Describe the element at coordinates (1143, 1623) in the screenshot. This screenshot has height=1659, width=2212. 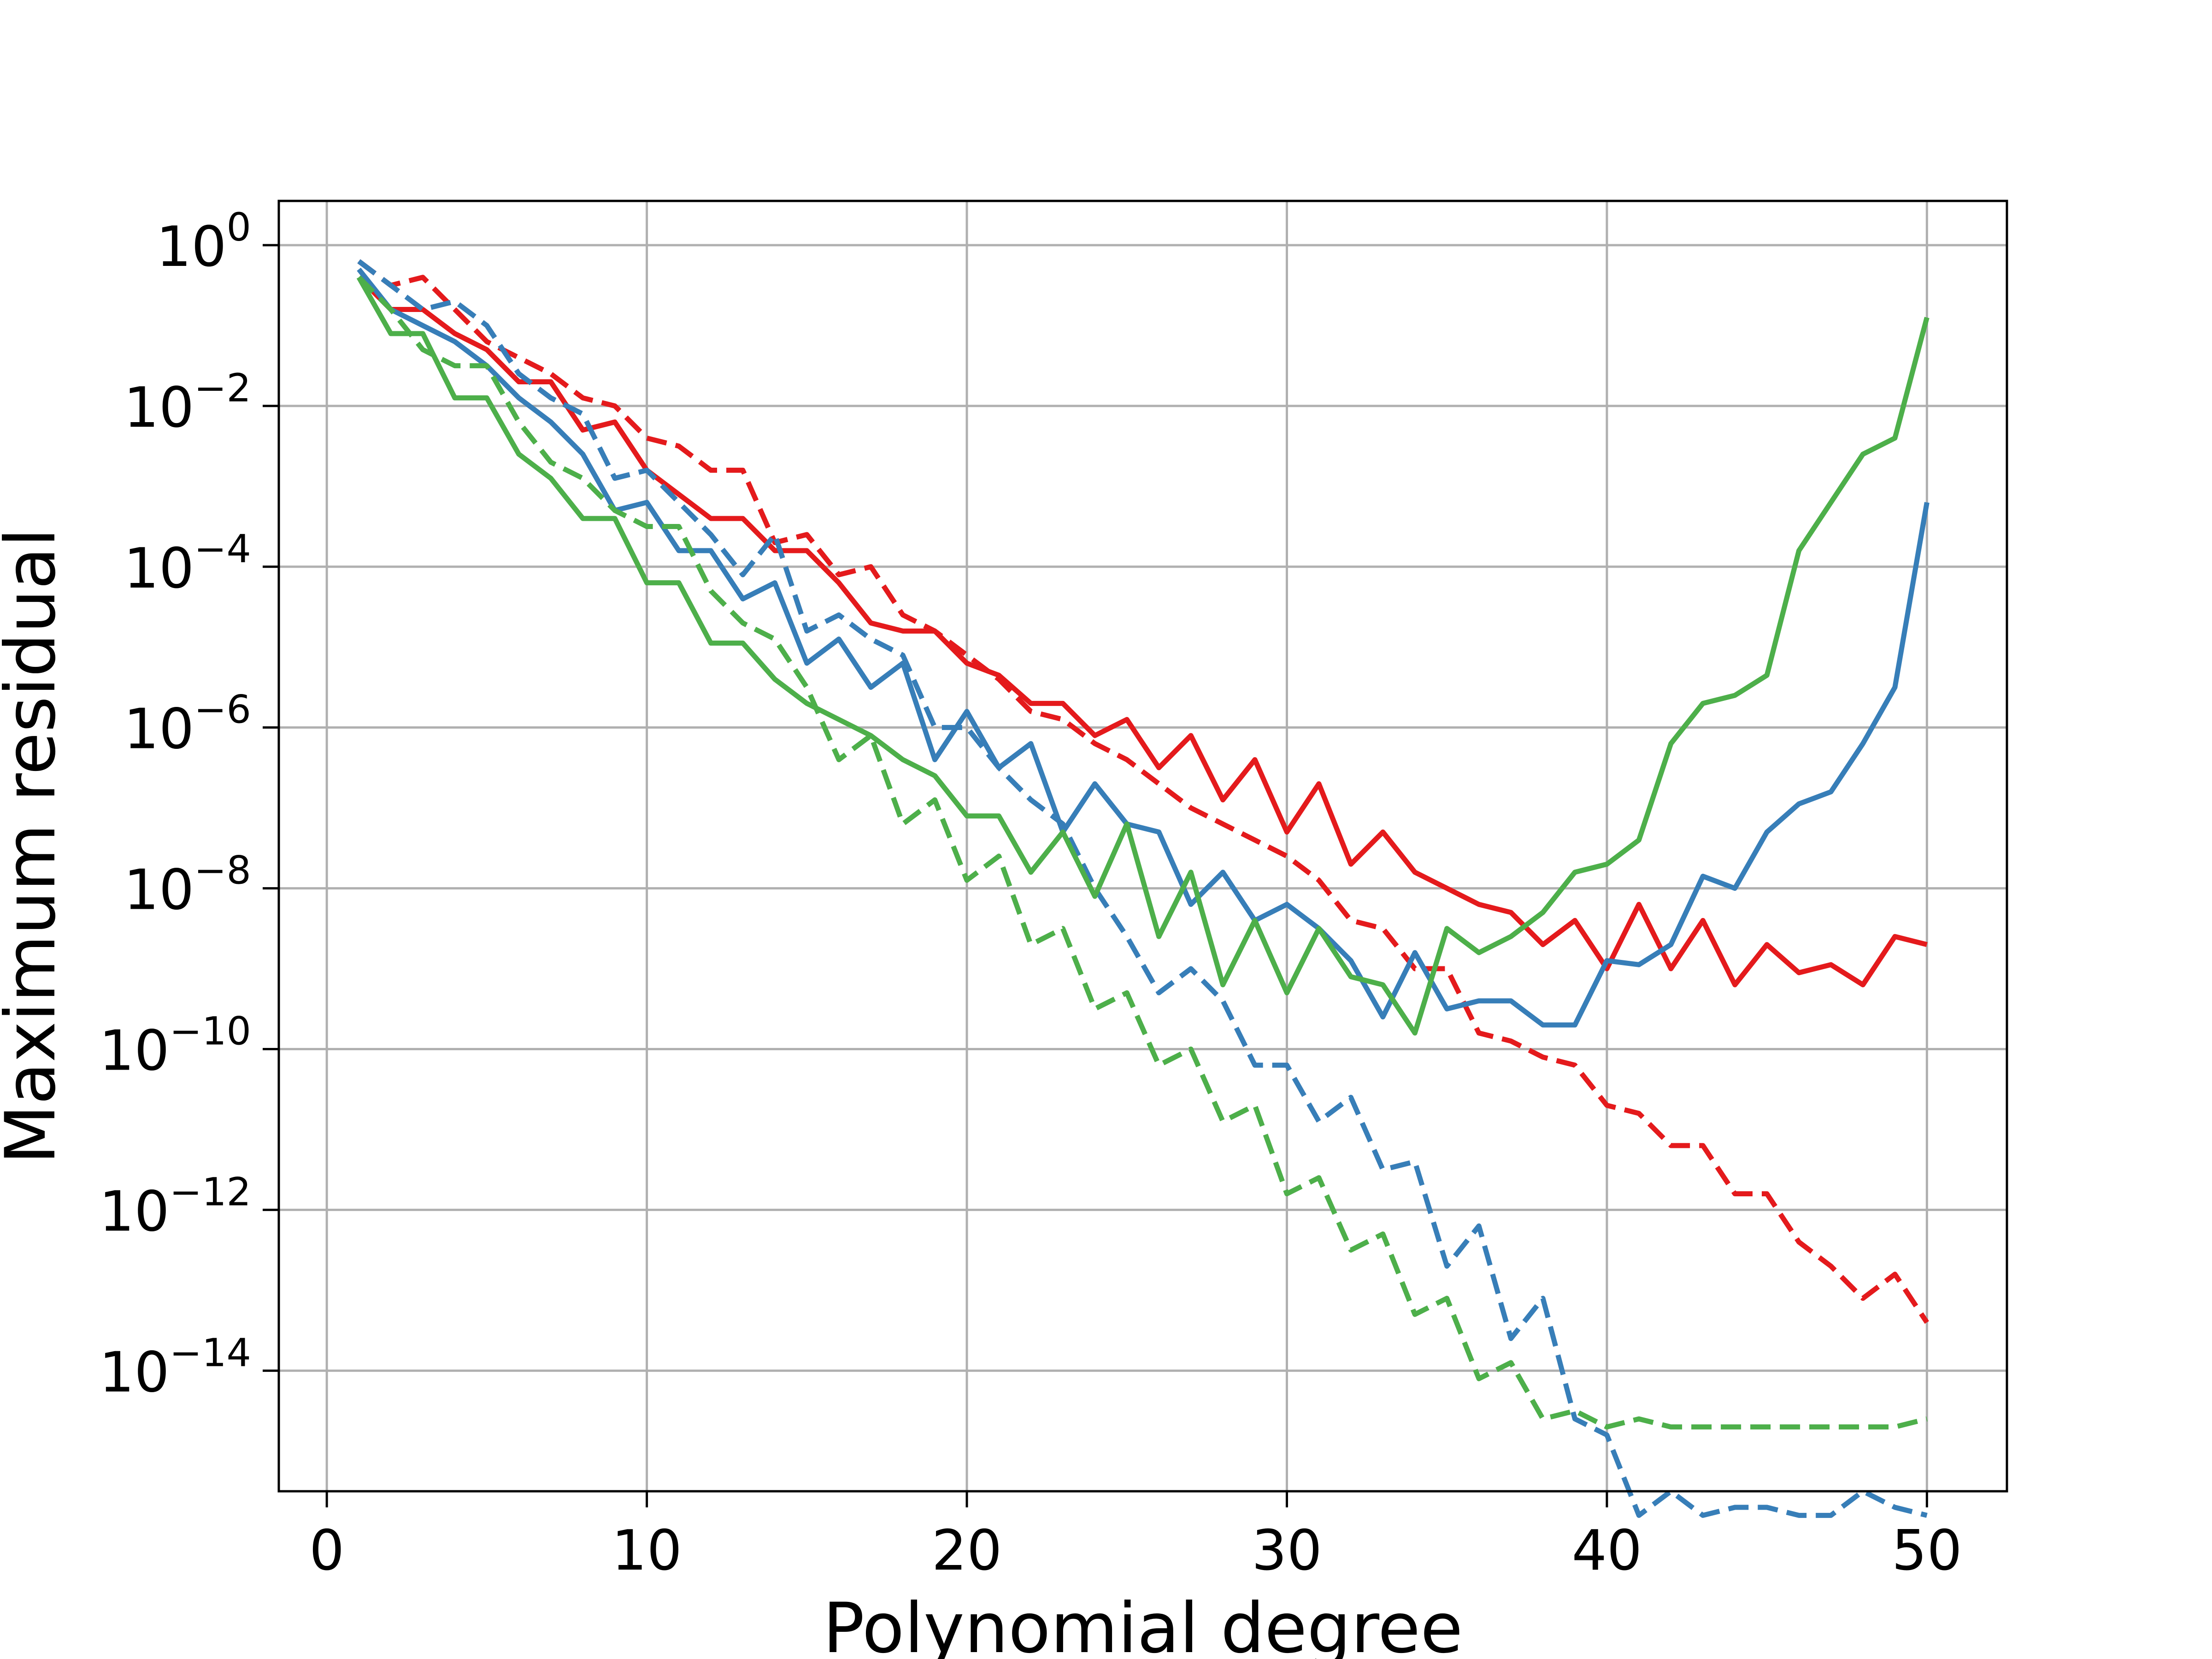
I see `x-axis-label: Polynomial degree` at that location.